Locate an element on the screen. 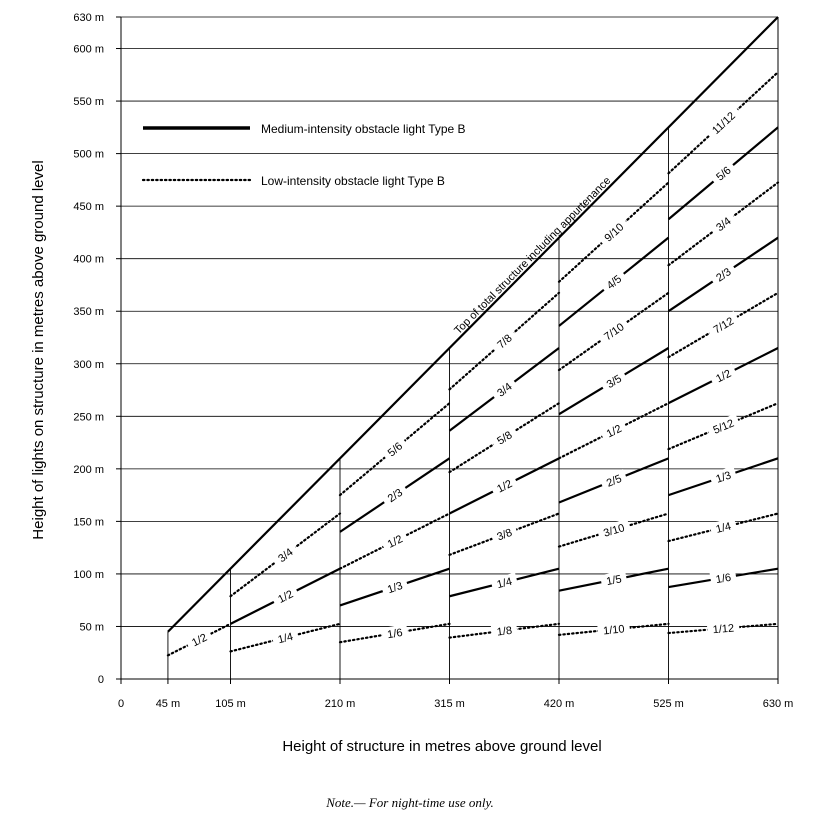 This screenshot has height=828, width=824. y-tick-label-9: 450 m is located at coordinates (88, 207).